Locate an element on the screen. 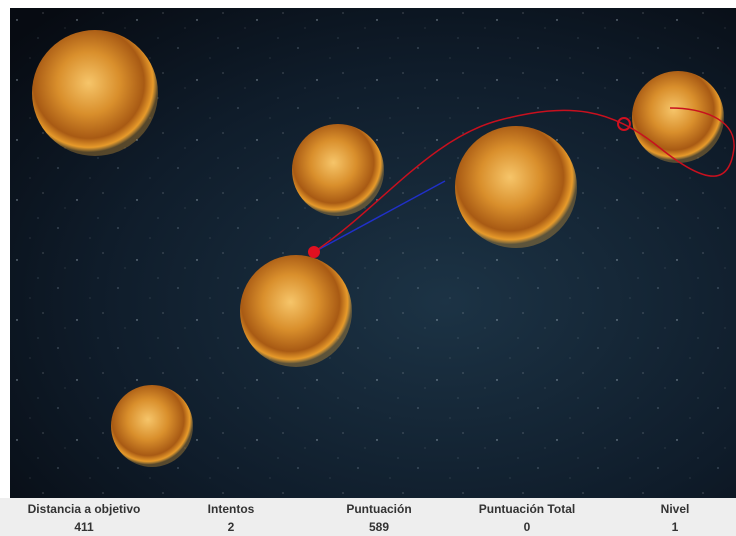 Image resolution: width=736 pixels, height=536 pixels. status-value: 0 is located at coordinates (527, 527).